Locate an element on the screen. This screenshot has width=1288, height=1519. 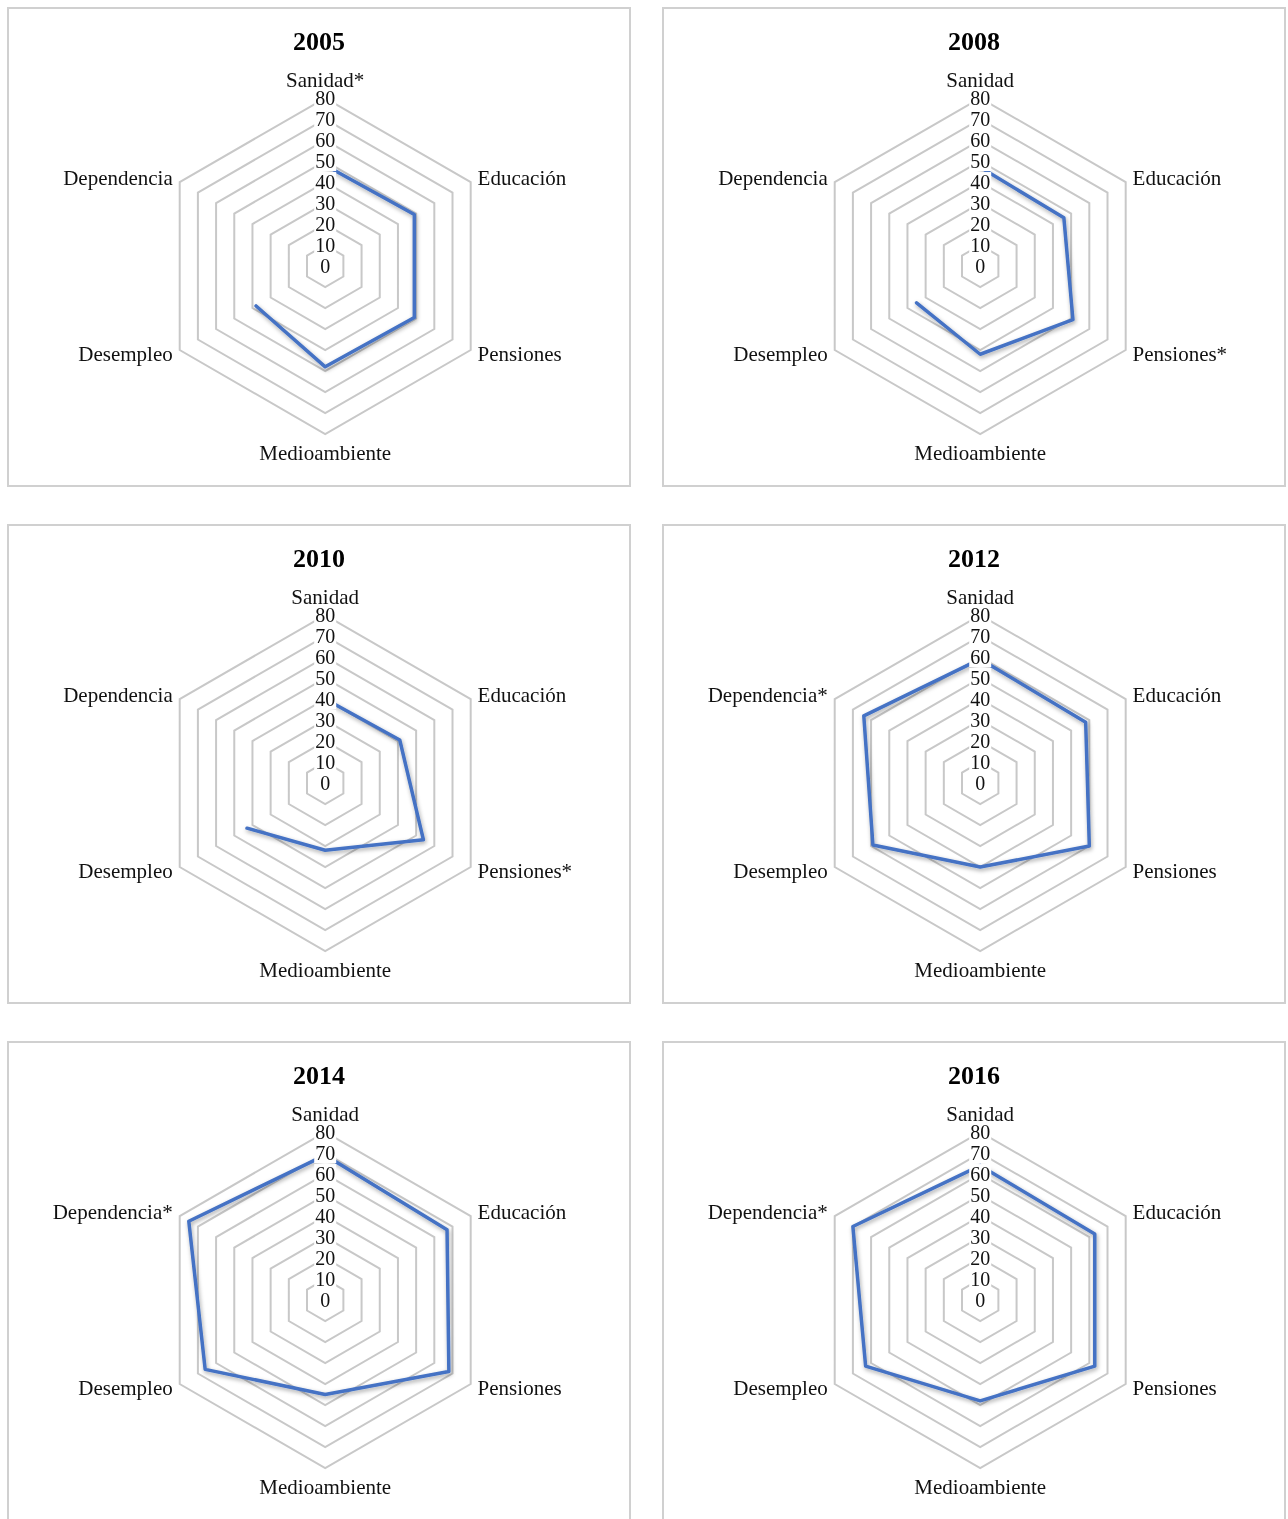
chart-title: 2008 is located at coordinates (974, 41).